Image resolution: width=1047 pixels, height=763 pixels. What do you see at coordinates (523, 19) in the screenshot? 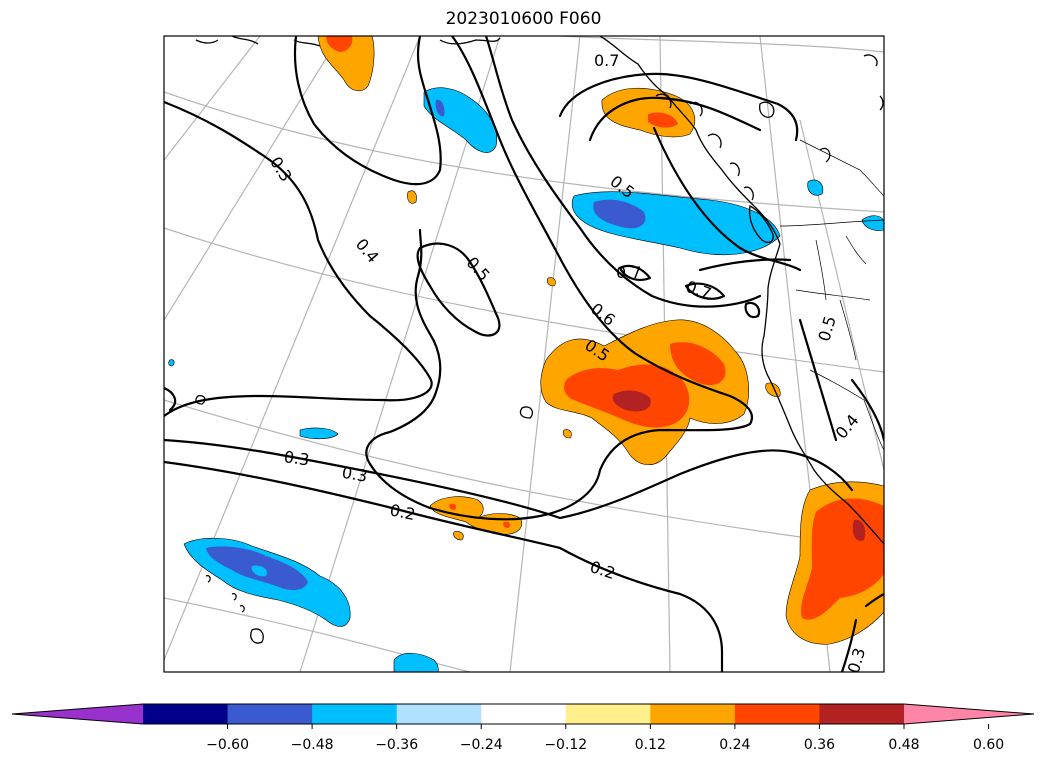
I see `map-title: 2023010600 F060` at bounding box center [523, 19].